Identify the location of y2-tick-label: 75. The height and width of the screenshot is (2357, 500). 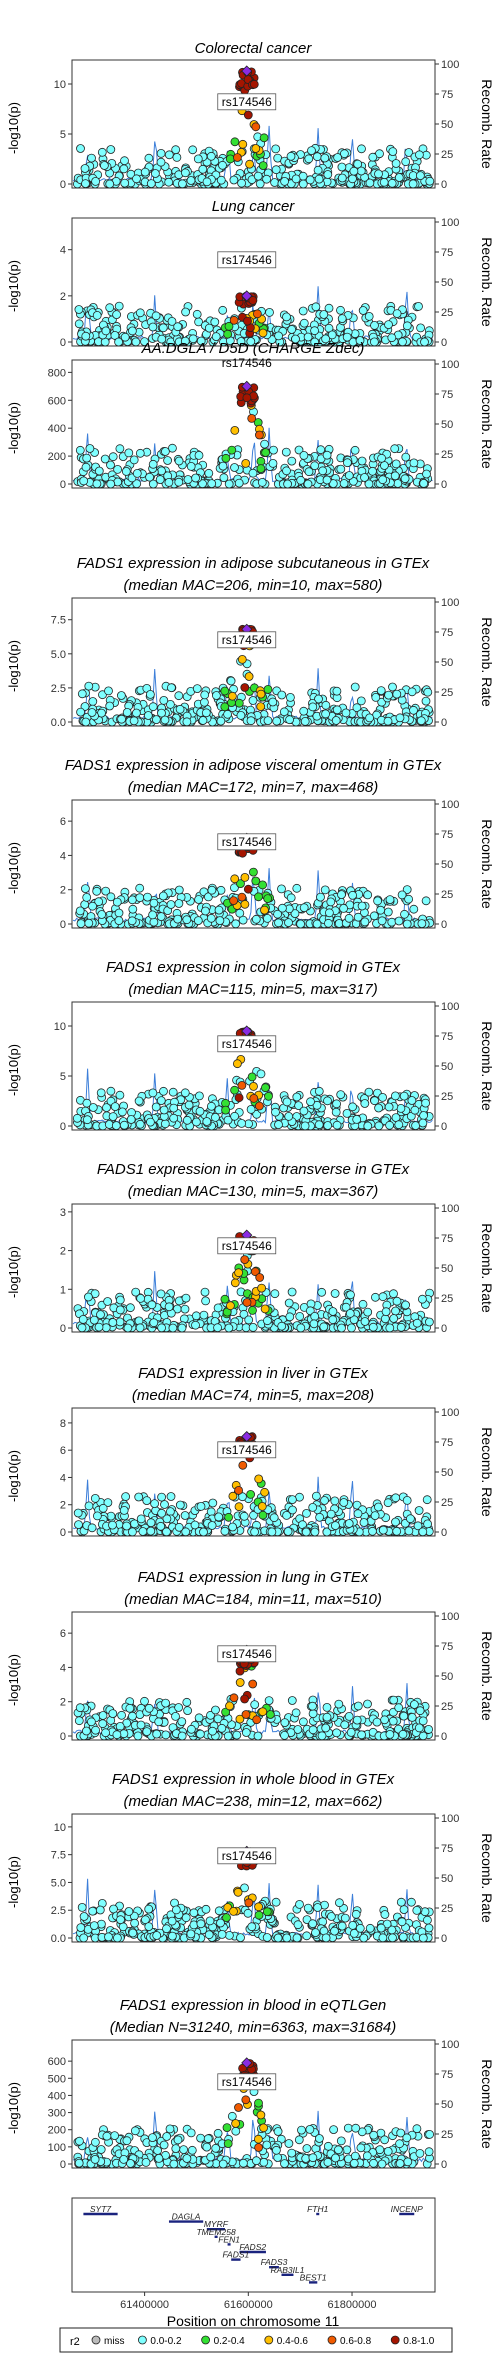
(447, 1239).